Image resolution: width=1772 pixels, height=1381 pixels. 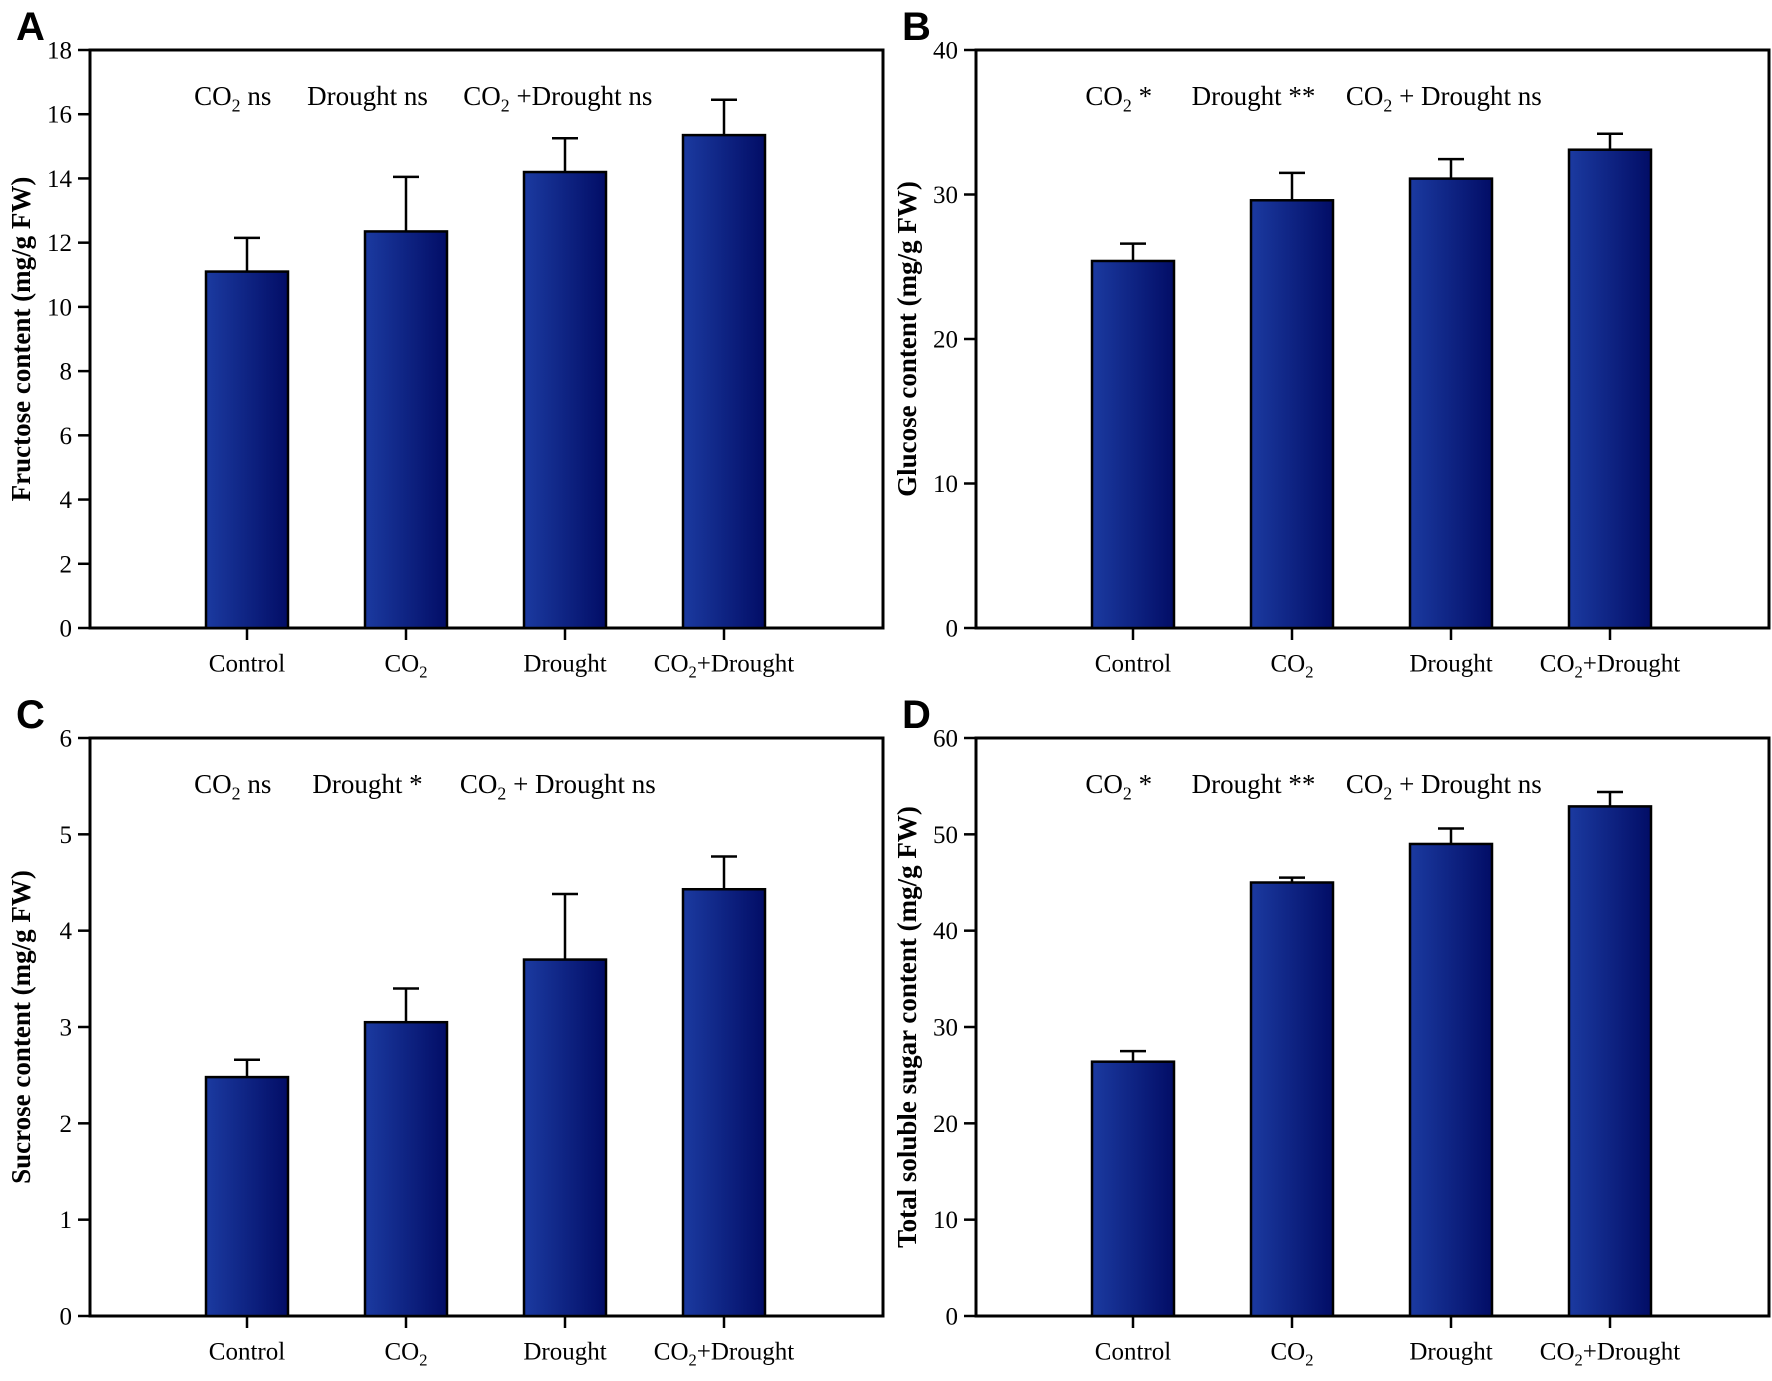 I want to click on y-tick-label: 18, so click(x=59, y=51).